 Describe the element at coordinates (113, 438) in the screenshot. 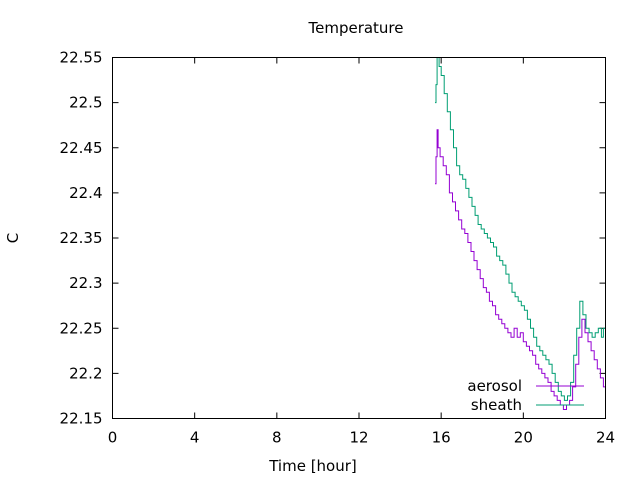

I see `x-tick-label: 0` at that location.